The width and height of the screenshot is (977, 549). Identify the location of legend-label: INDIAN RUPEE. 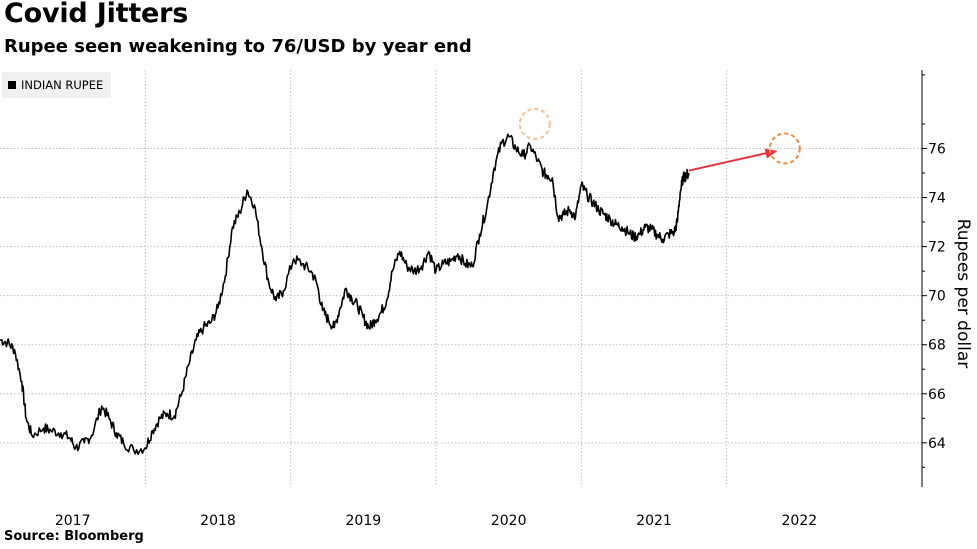
(62, 85).